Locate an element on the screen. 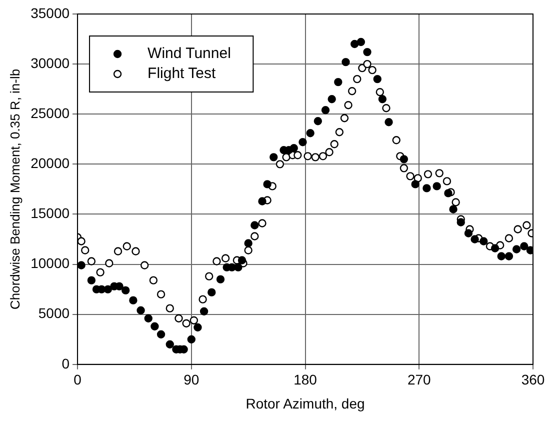 This screenshot has height=421, width=549. y-tick-label: 30000 is located at coordinates (50, 62).